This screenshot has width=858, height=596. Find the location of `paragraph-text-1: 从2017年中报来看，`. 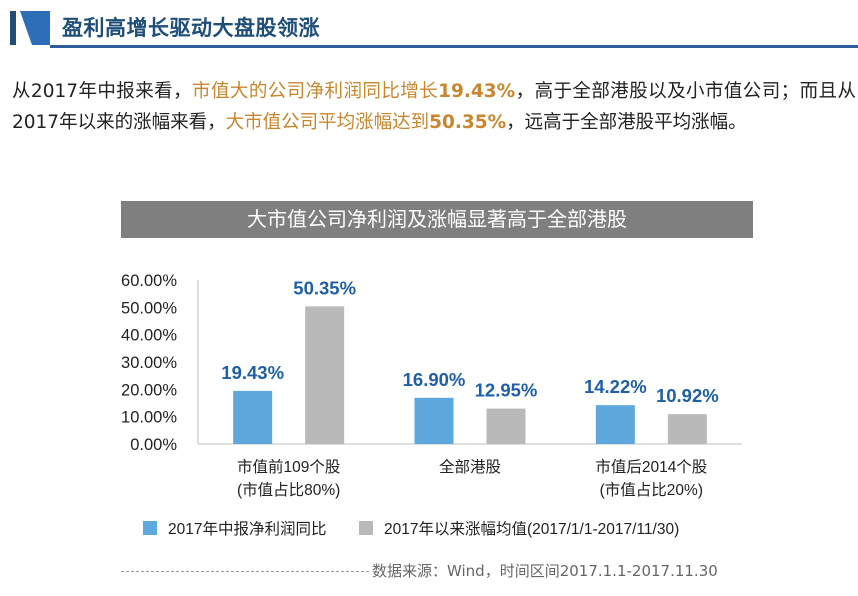

paragraph-text-1: 从2017年中报来看， is located at coordinates (102, 91).